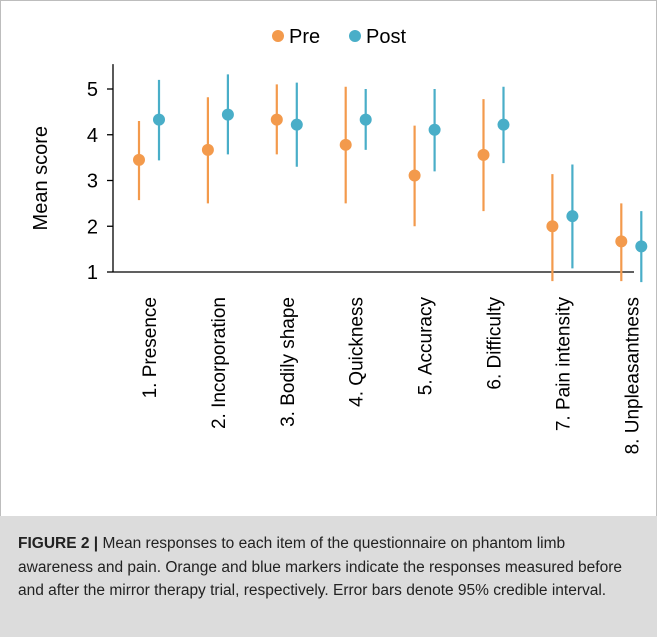 The width and height of the screenshot is (657, 637). I want to click on legend-marker-pre, so click(278, 36).